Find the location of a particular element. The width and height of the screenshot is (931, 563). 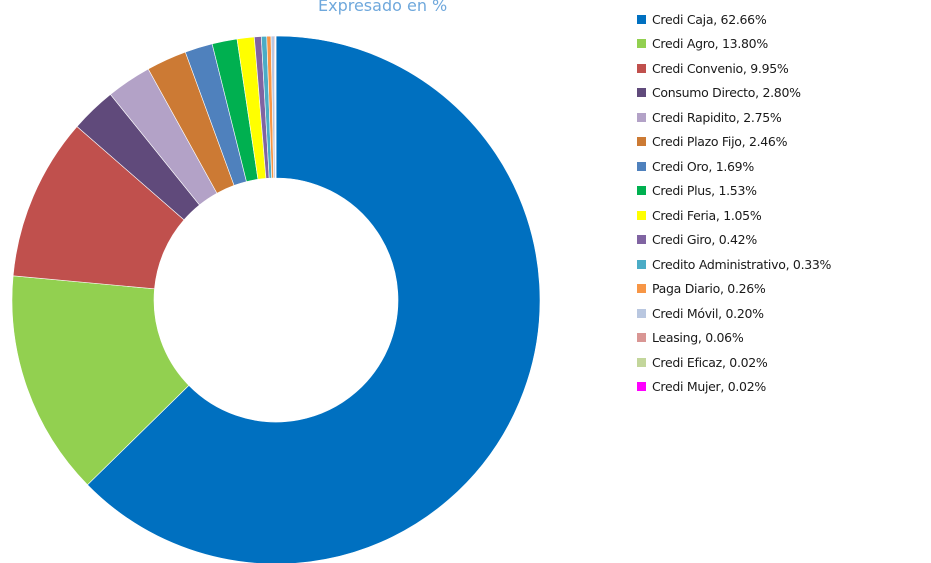

legend-value: 0.42% is located at coordinates (738, 240).